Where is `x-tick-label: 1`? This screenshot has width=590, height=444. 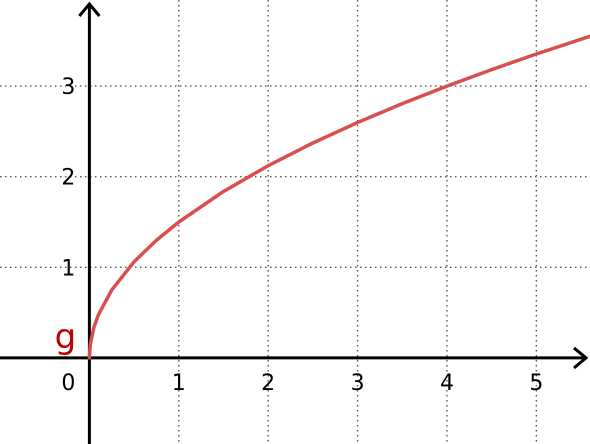
x-tick-label: 1 is located at coordinates (179, 383).